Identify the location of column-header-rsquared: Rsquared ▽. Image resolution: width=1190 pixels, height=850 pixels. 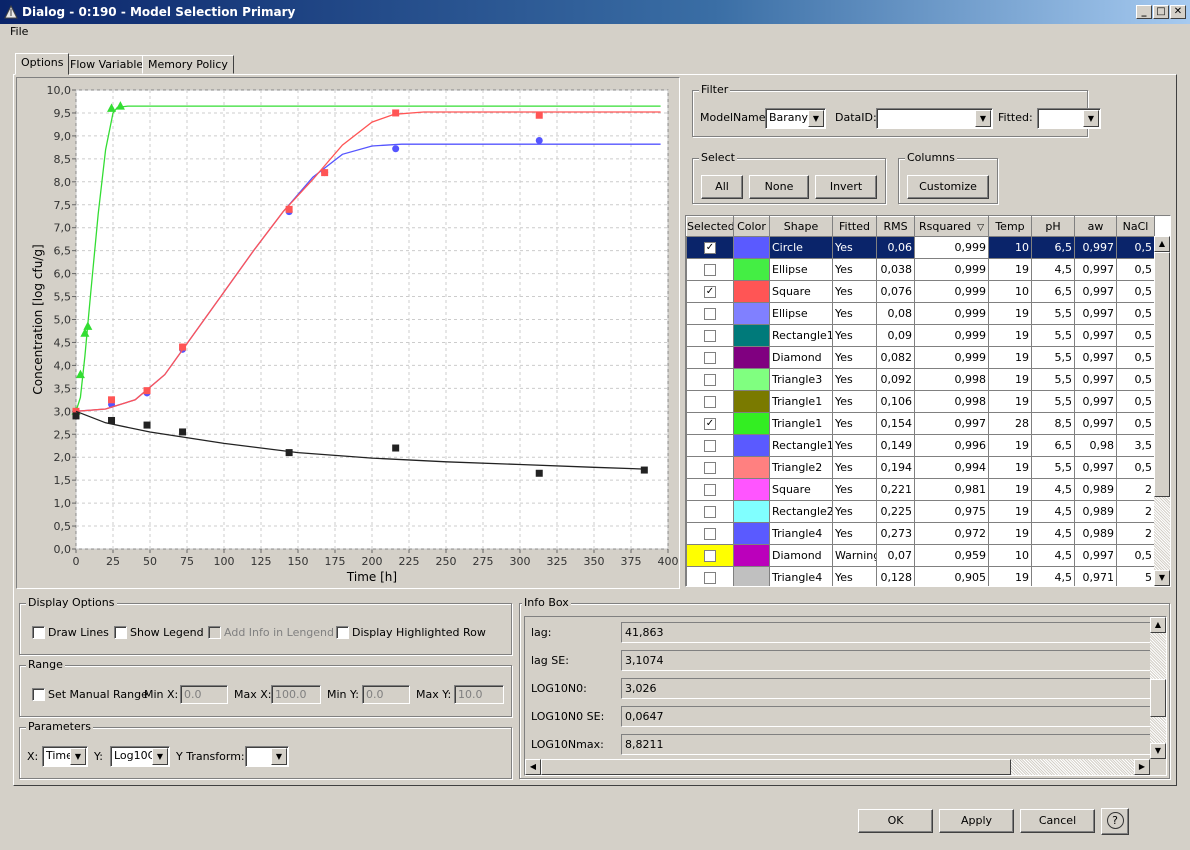
(951, 226).